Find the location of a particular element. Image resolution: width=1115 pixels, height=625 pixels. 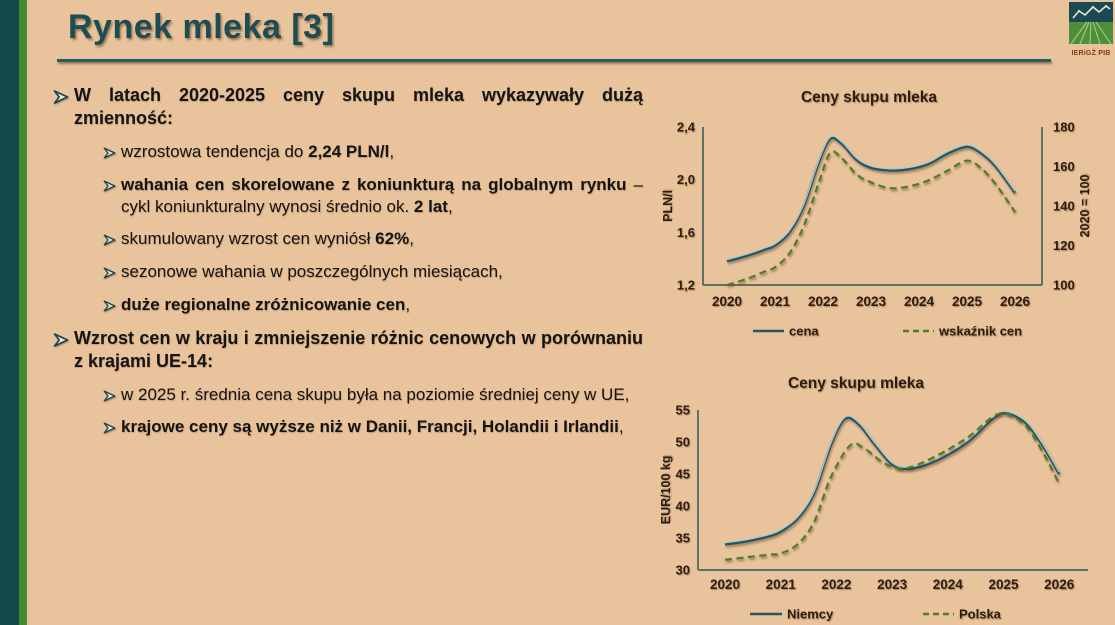

y-tick-label: 1,6 is located at coordinates (686, 232).